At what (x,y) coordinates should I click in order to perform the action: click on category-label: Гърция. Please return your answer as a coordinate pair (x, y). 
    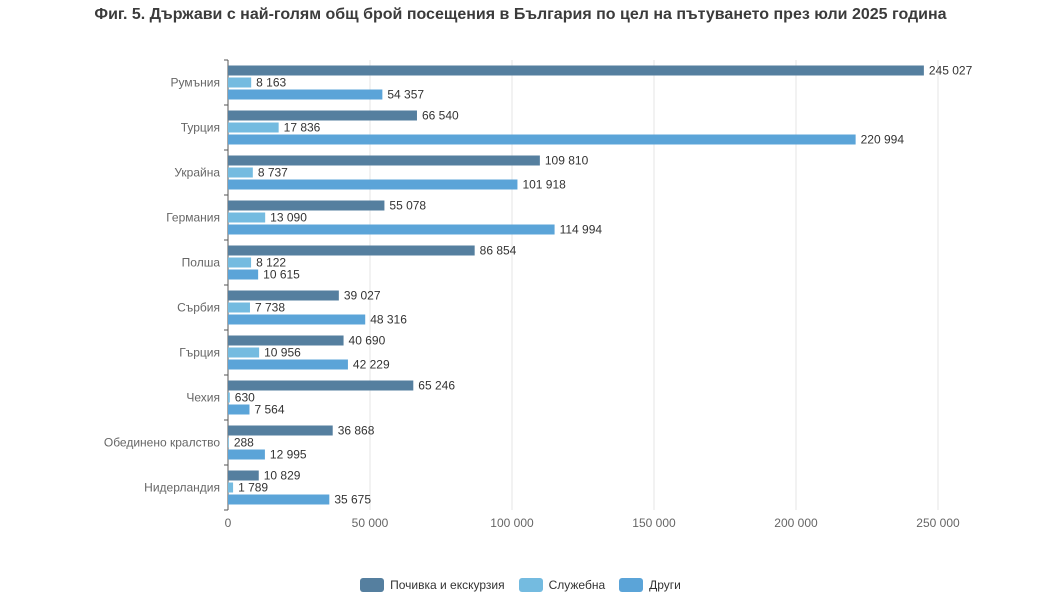
    Looking at the image, I should click on (199, 353).